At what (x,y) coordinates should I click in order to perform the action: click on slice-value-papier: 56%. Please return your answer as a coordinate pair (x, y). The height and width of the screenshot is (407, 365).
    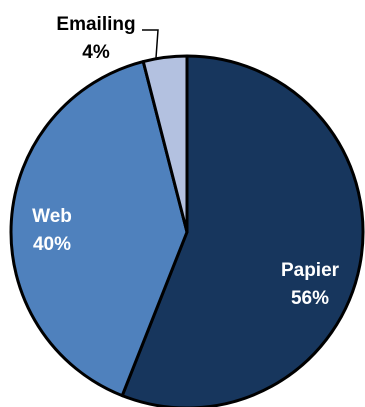
    Looking at the image, I should click on (310, 298).